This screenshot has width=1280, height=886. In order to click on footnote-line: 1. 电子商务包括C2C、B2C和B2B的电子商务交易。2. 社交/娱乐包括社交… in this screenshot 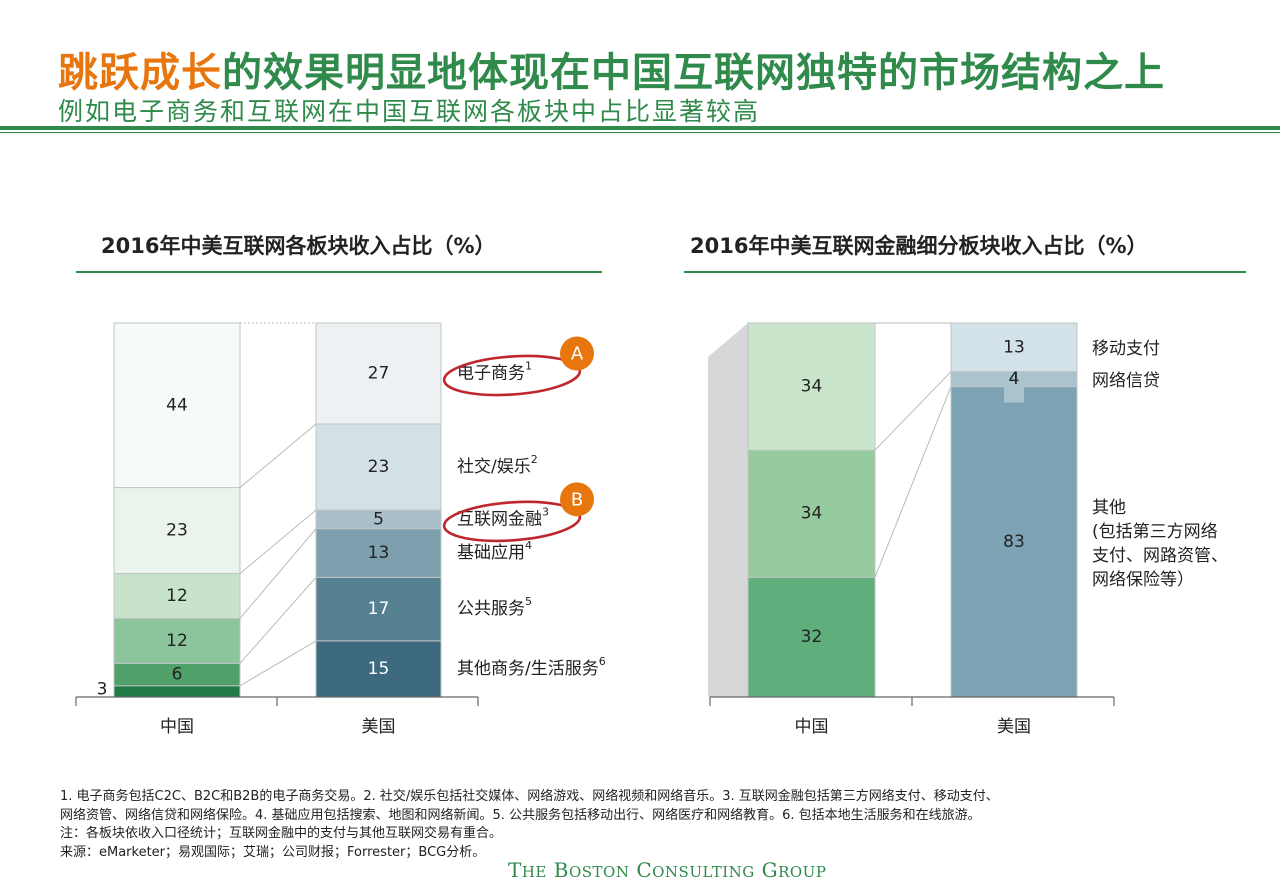, I will do `click(529, 796)`.